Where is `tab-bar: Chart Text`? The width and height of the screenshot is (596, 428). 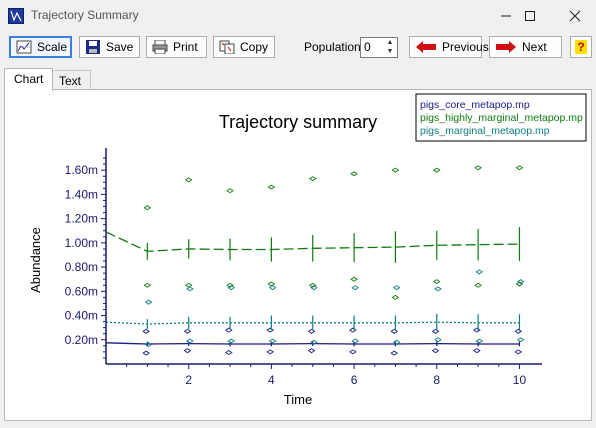 tab-bar: Chart Text is located at coordinates (298, 79).